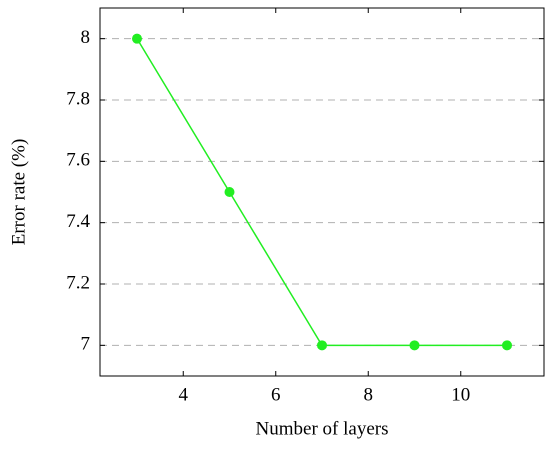  Describe the element at coordinates (78, 221) in the screenshot. I see `y-tick-label: 7.4` at that location.